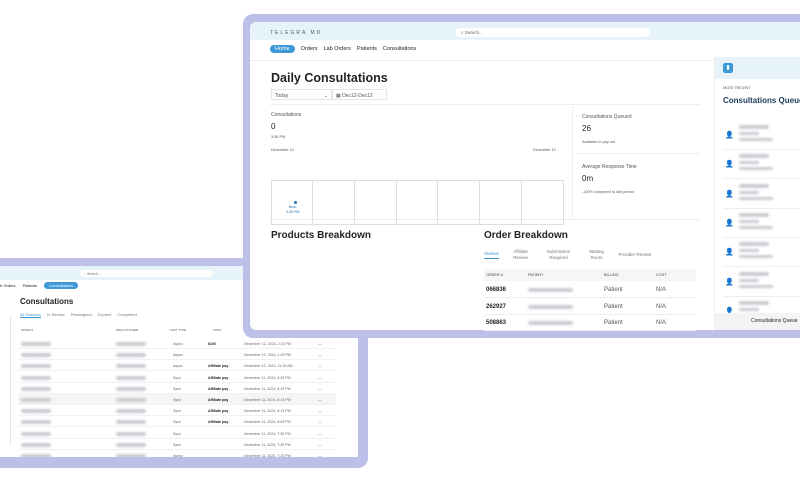 The image size is (800, 480). What do you see at coordinates (127, 314) in the screenshot?
I see `tab-completed: Completed` at bounding box center [127, 314].